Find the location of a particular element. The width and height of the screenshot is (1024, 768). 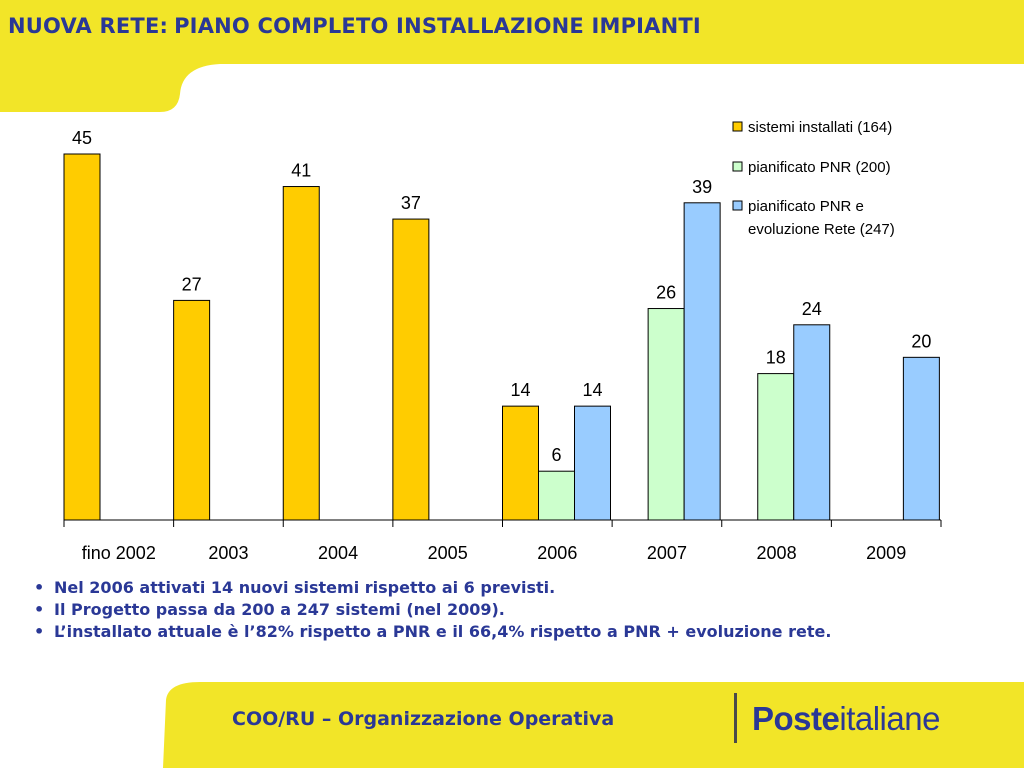

x-tick-label: 2008 is located at coordinates (777, 553).